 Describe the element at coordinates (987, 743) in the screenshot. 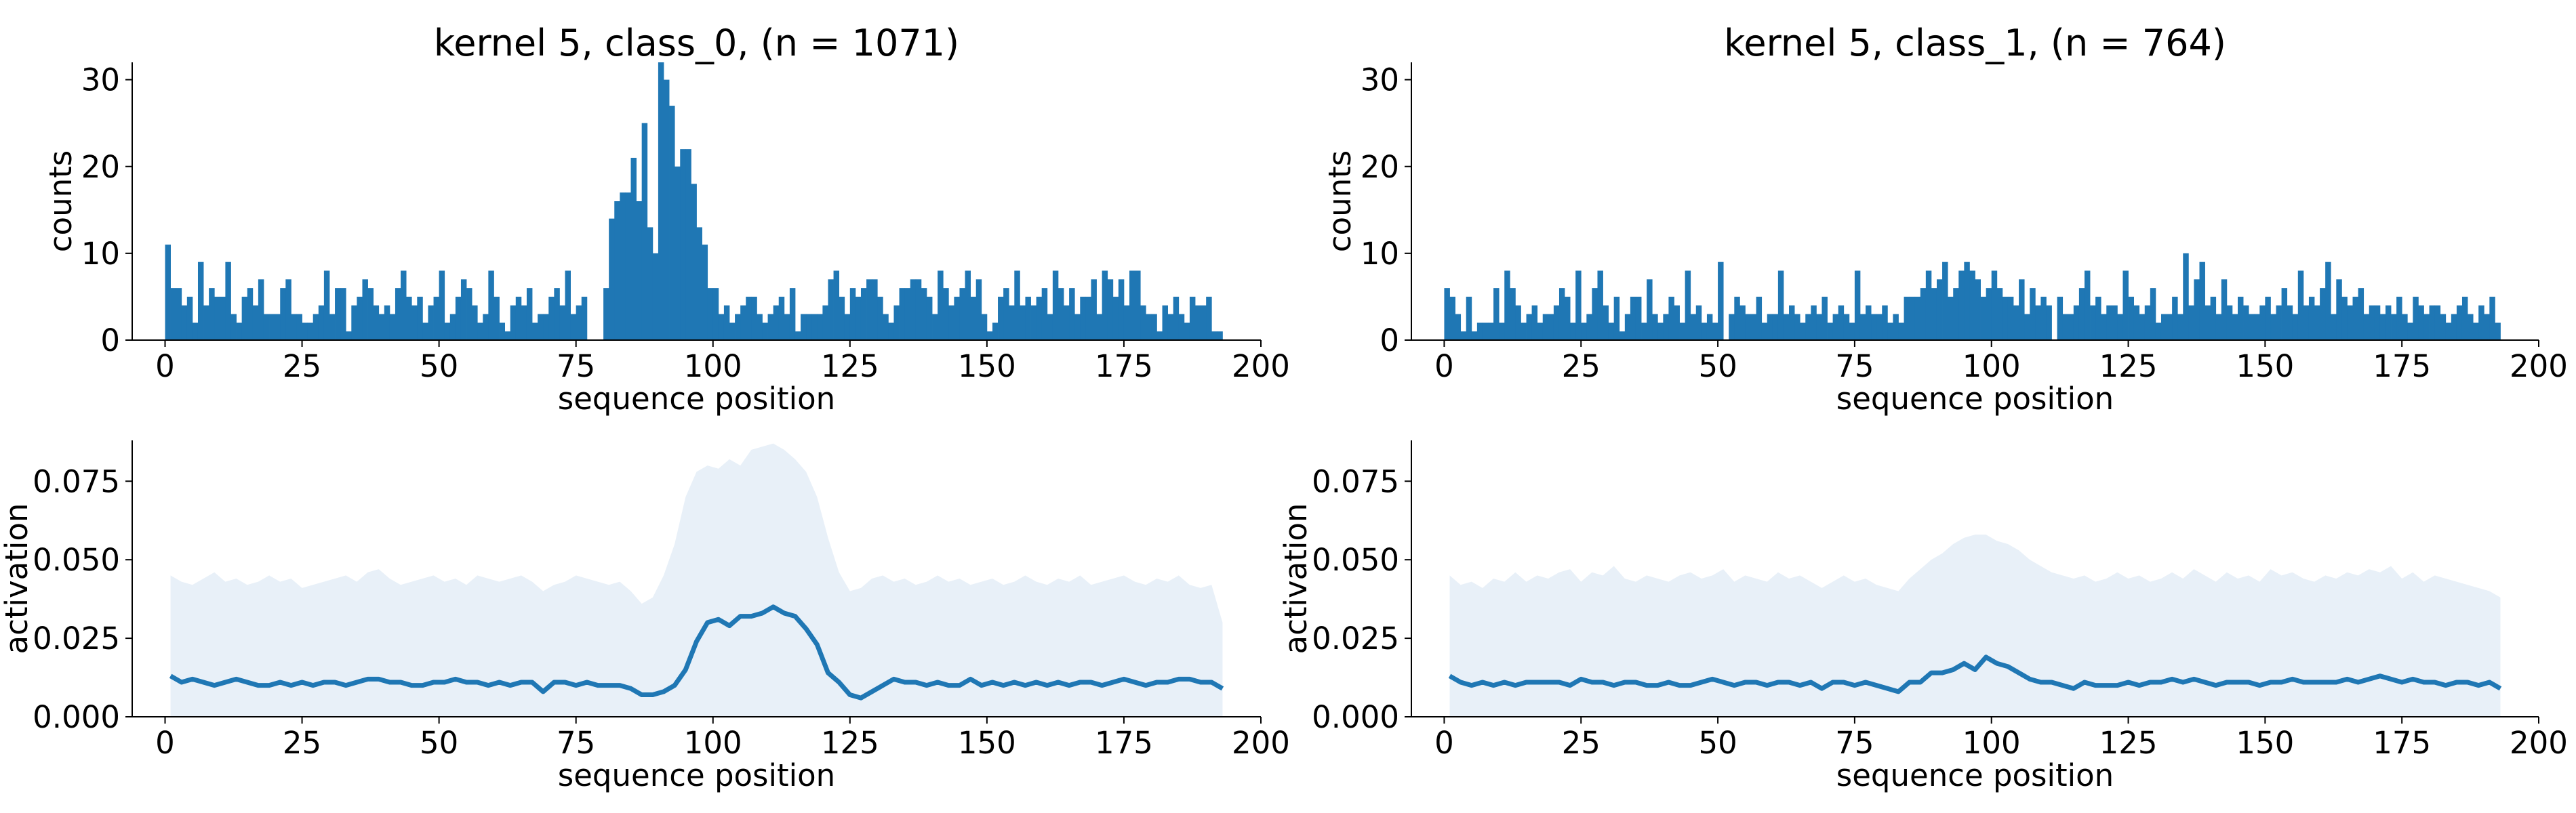

I see `x-tick-label: 150` at that location.